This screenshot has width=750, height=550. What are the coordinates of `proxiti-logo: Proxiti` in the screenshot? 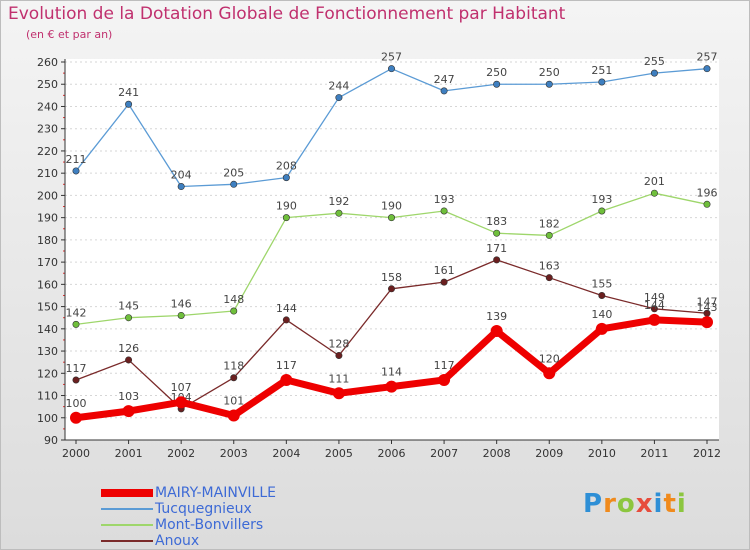 It's located at (635, 504).